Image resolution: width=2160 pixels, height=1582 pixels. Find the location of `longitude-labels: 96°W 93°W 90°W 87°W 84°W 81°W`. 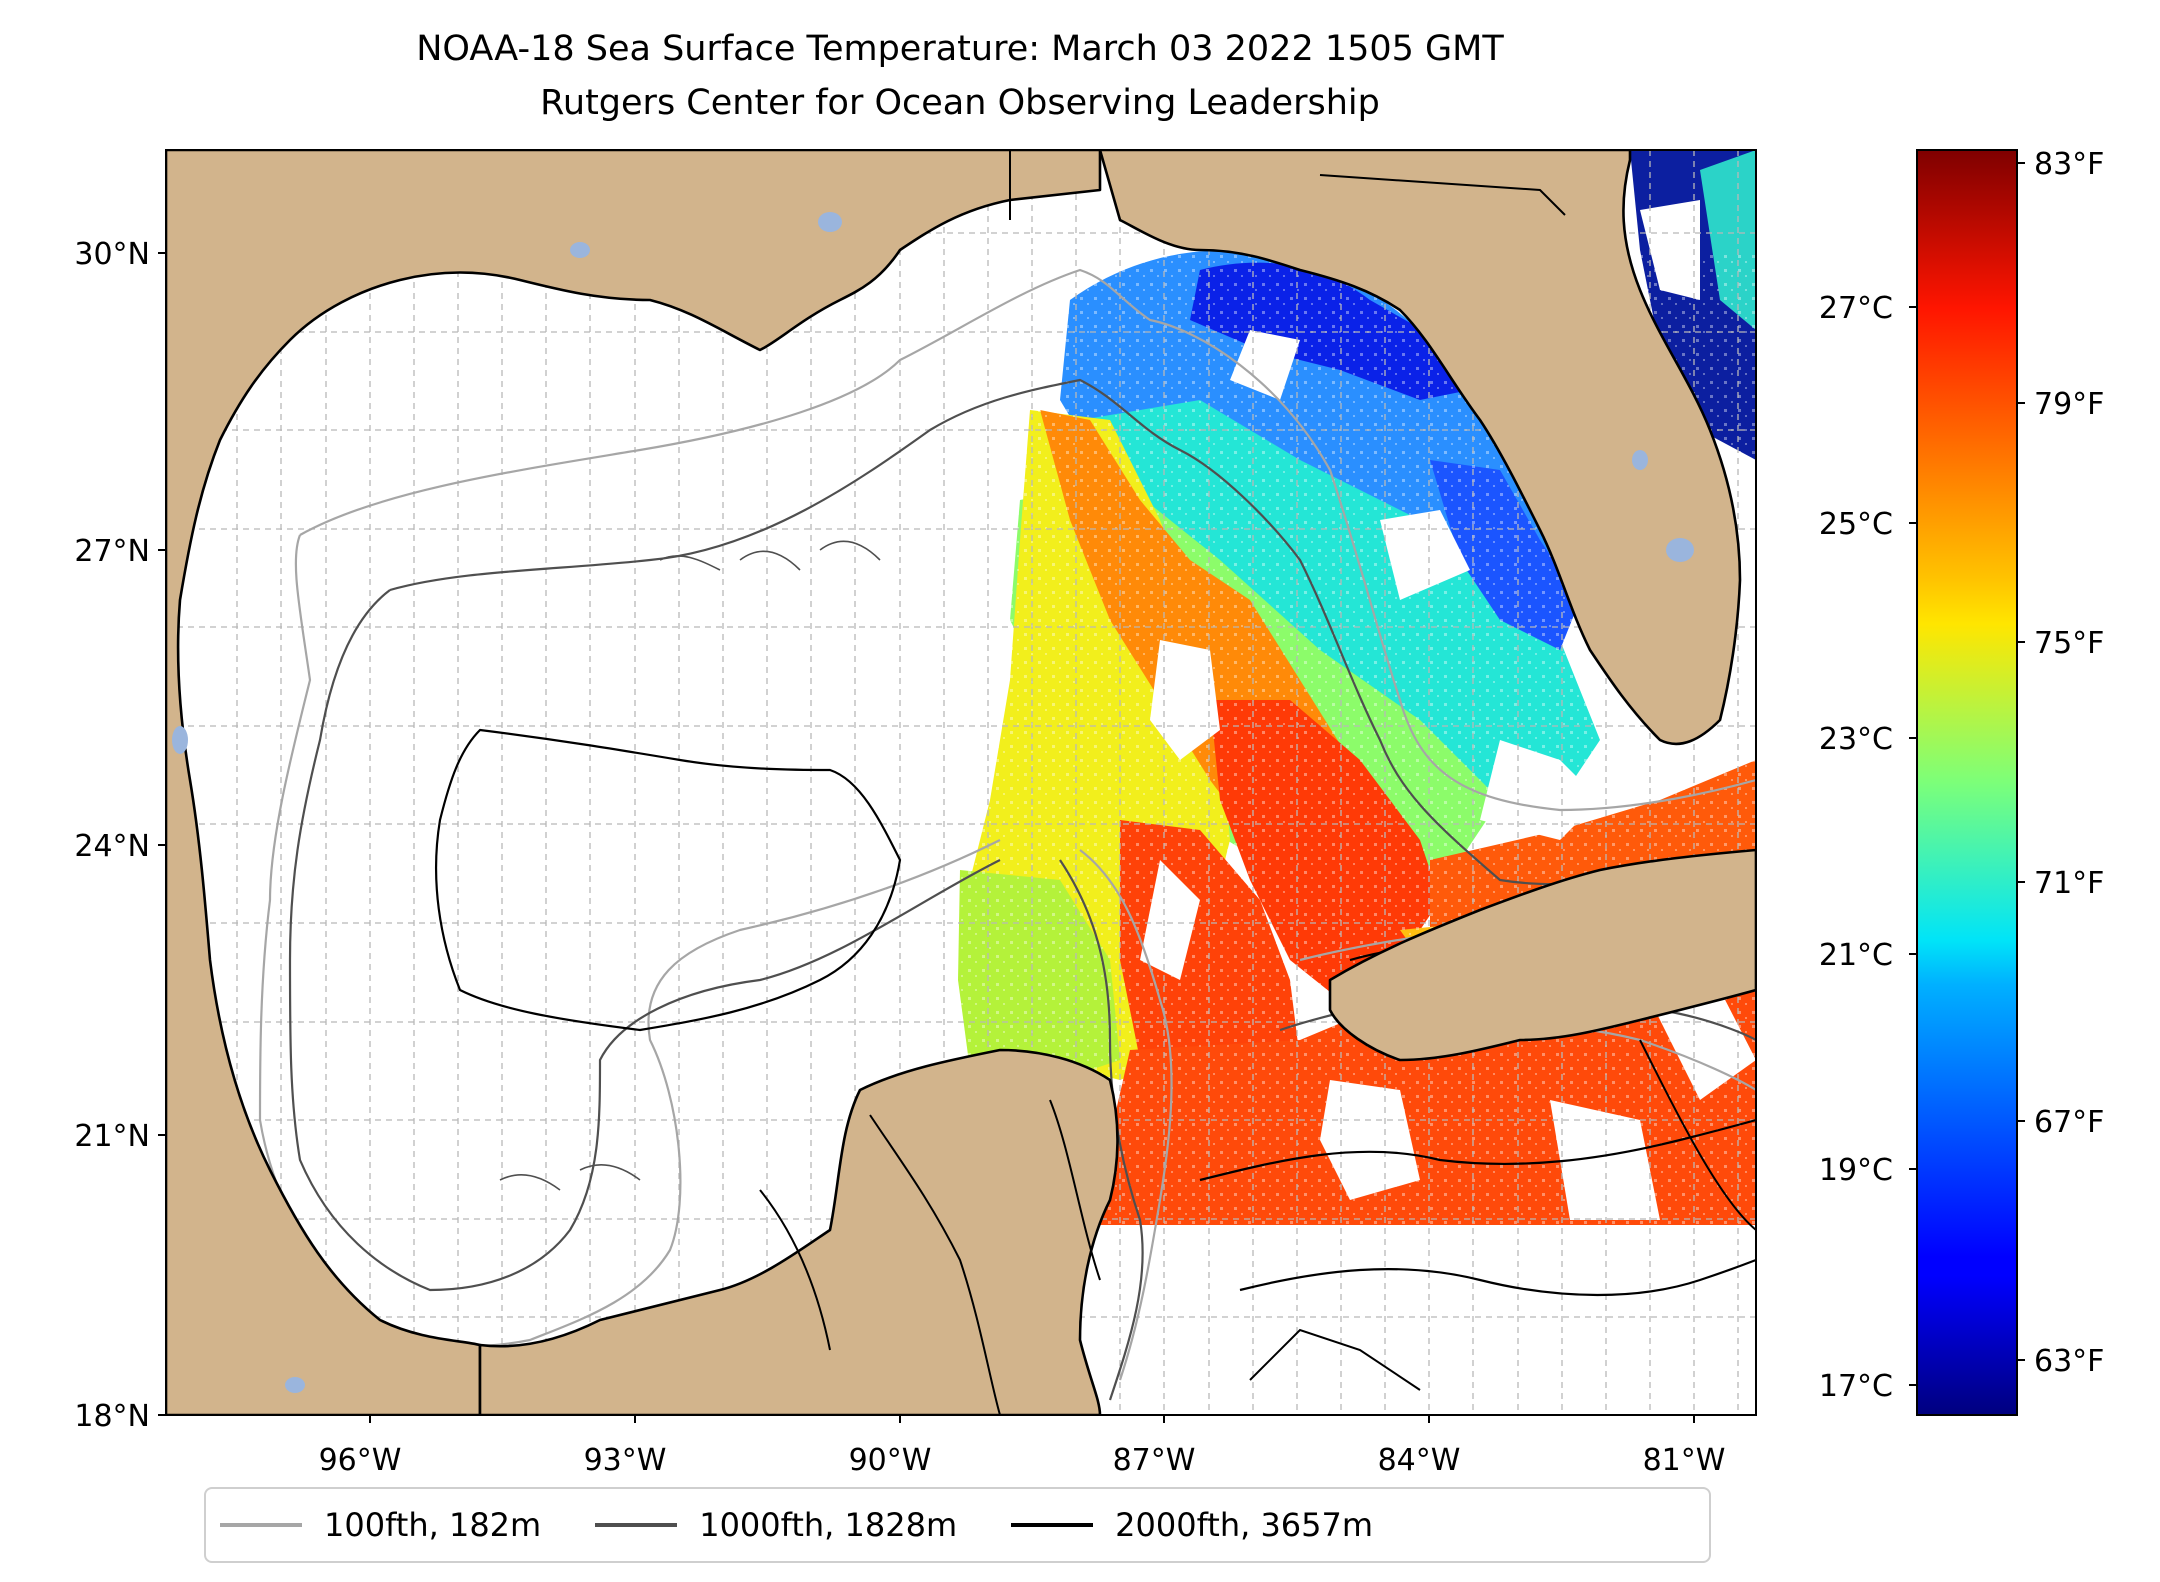

longitude-labels: 96°W 93°W 90°W 87°W 84°W 81°W is located at coordinates (1022, 1446).